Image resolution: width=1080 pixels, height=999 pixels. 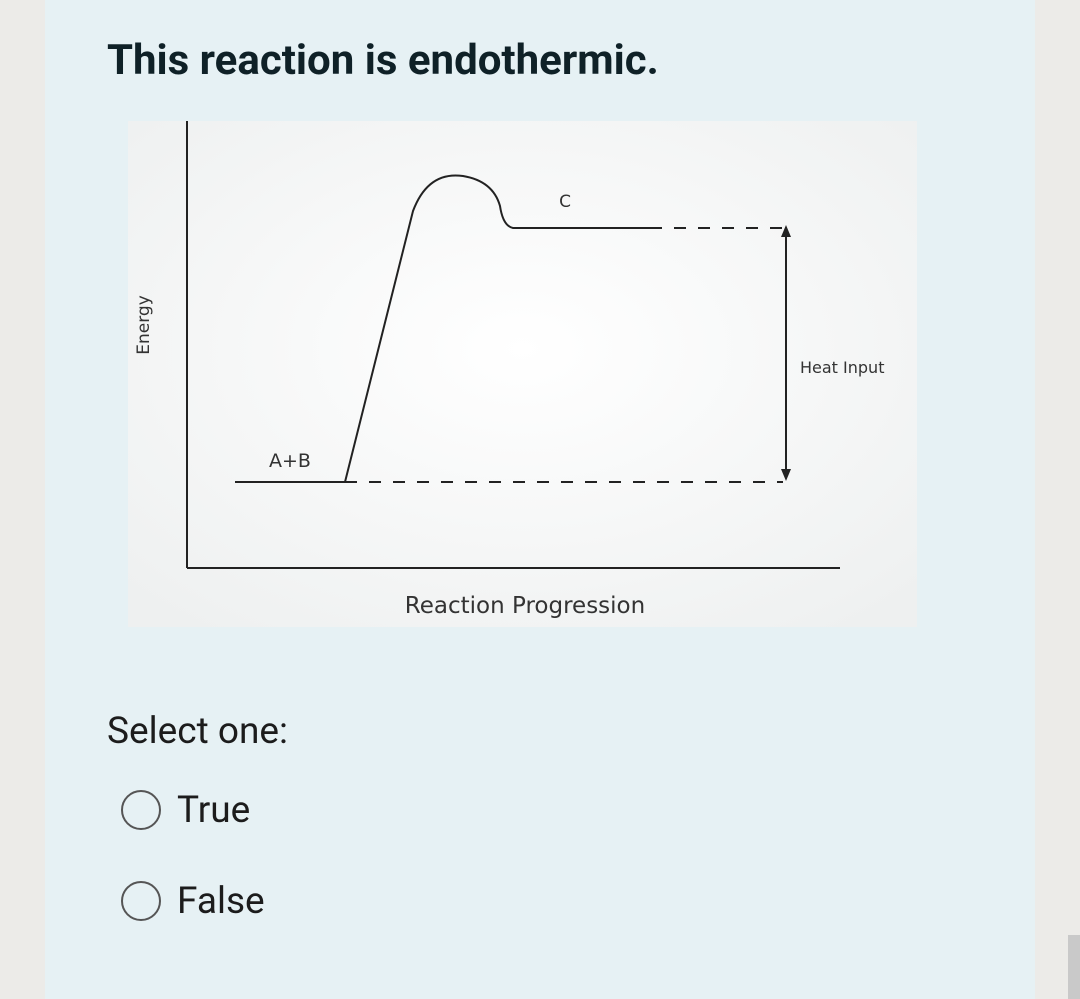 What do you see at coordinates (565, 202) in the screenshot?
I see `product-label: C` at bounding box center [565, 202].